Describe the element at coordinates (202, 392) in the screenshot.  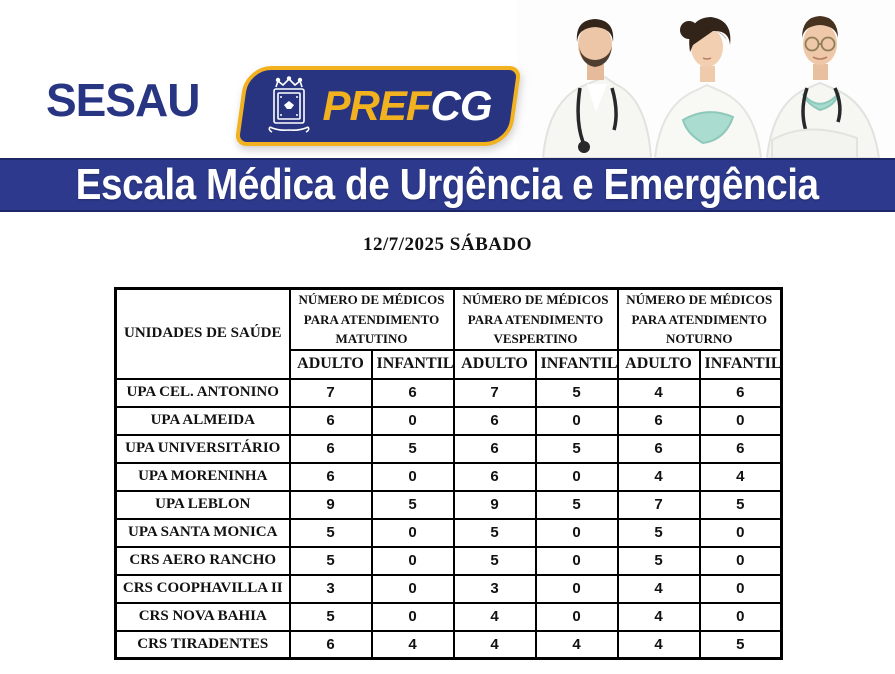
I see `health-unit-name: UPA CEL. ANTONINO` at that location.